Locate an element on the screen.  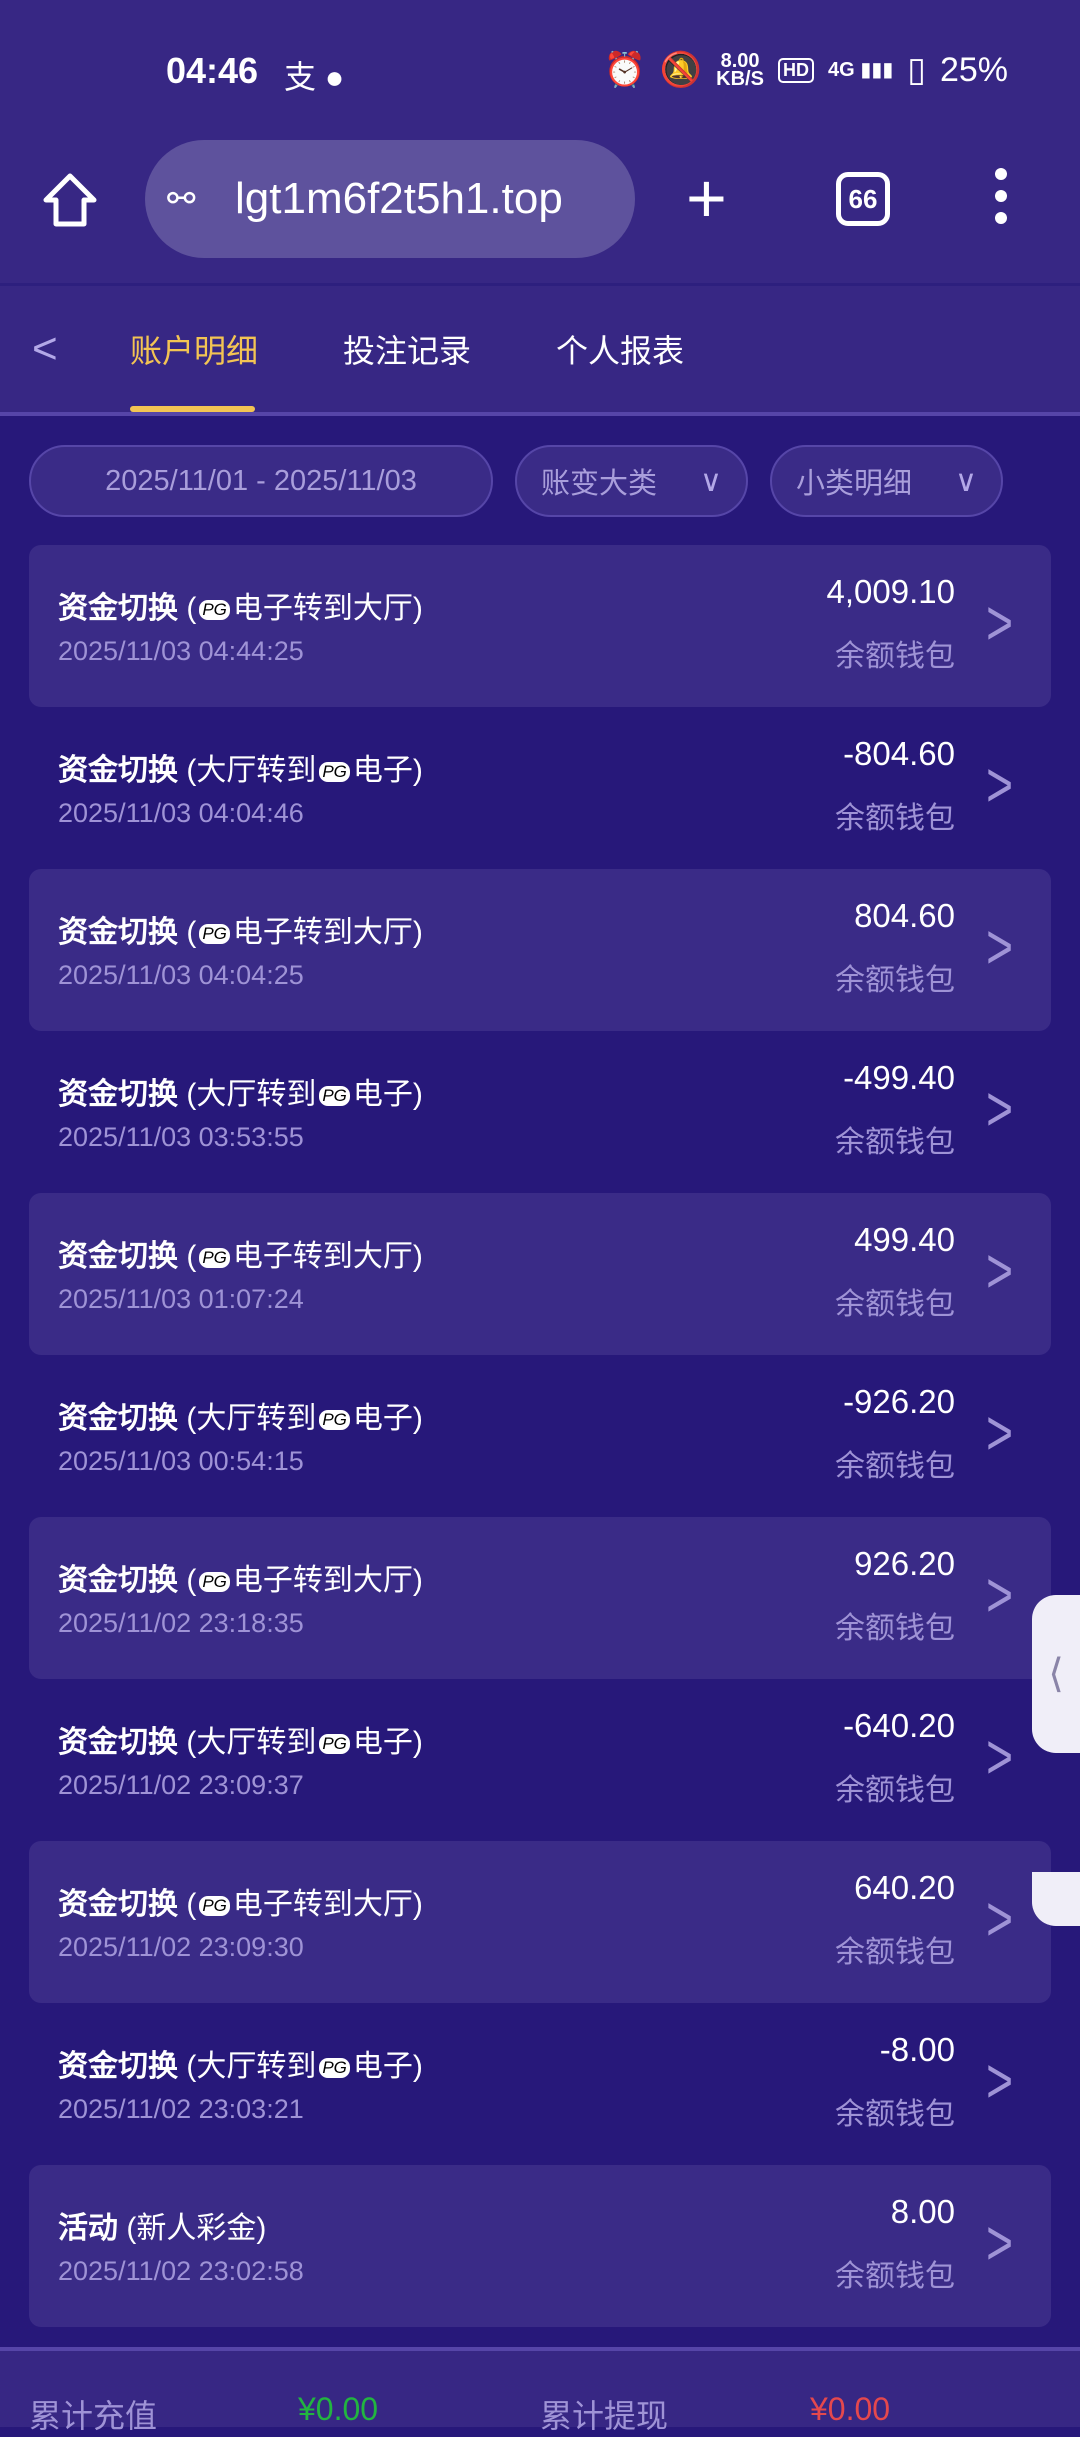
record-type: 活动 is located at coordinates (88, 2228).